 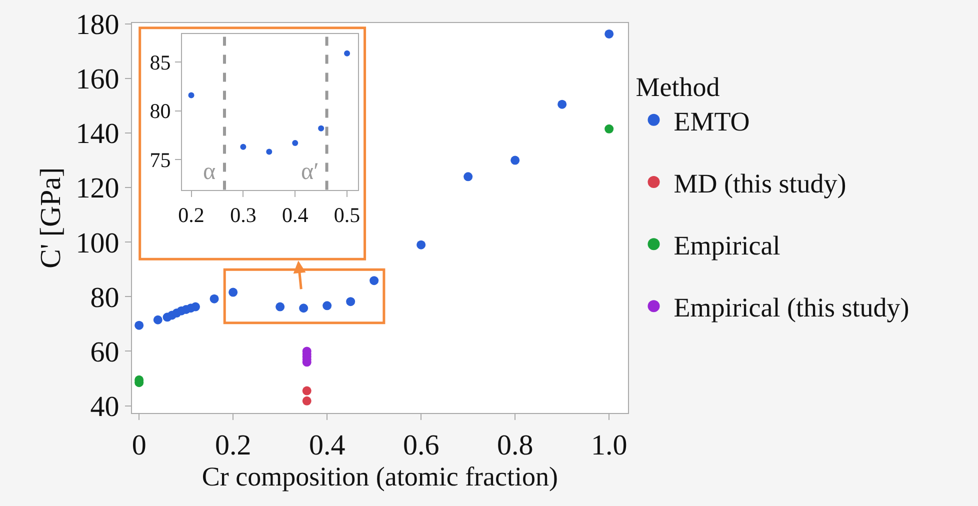 What do you see at coordinates (105, 406) in the screenshot?
I see `y-tick-label: 40` at bounding box center [105, 406].